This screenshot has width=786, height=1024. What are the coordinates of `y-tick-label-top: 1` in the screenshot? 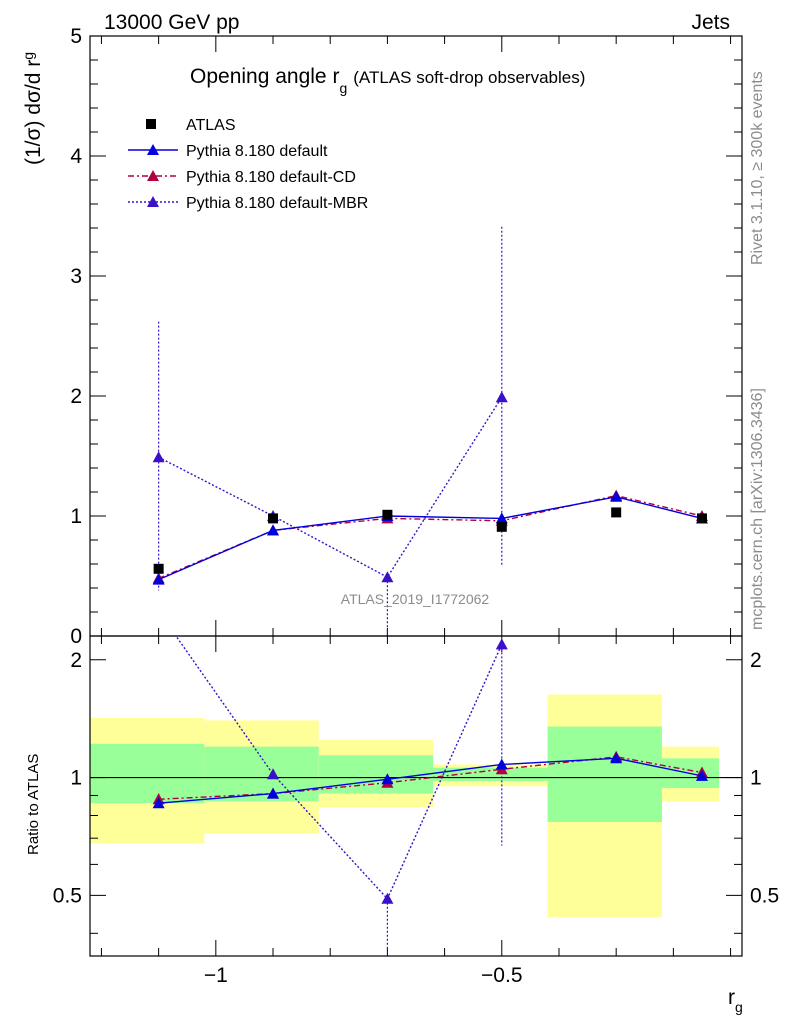 It's located at (76, 516).